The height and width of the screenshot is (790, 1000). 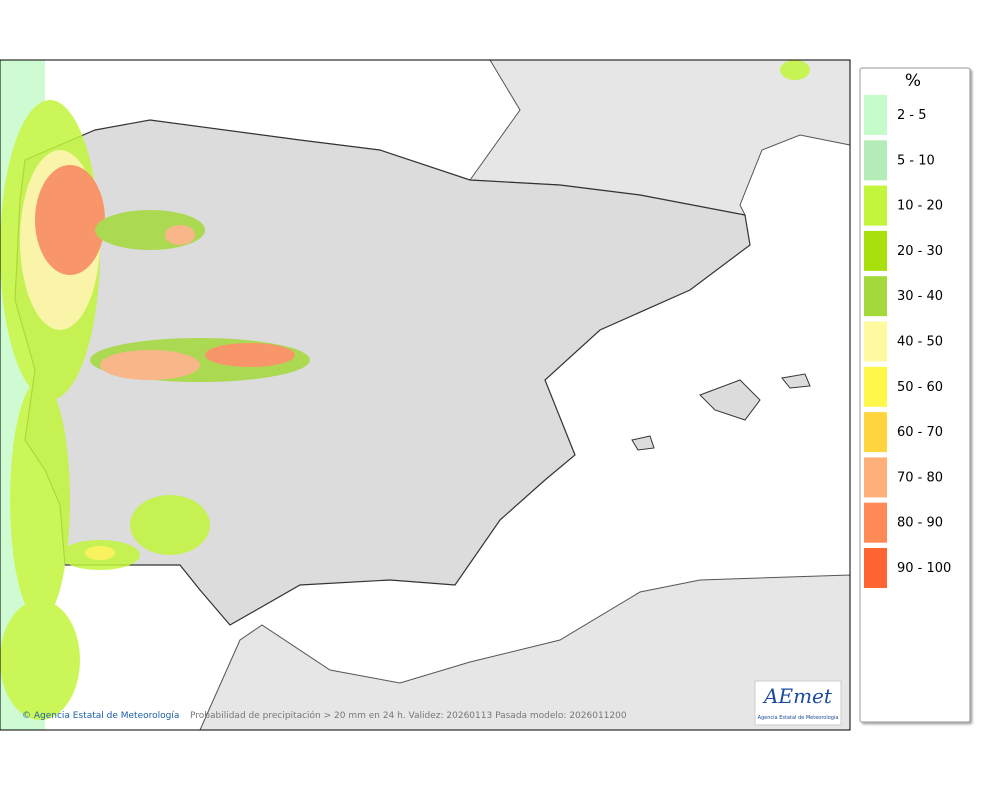 I want to click on logo: AEmet Agencia Estatal de Meteorología, so click(x=798, y=703).